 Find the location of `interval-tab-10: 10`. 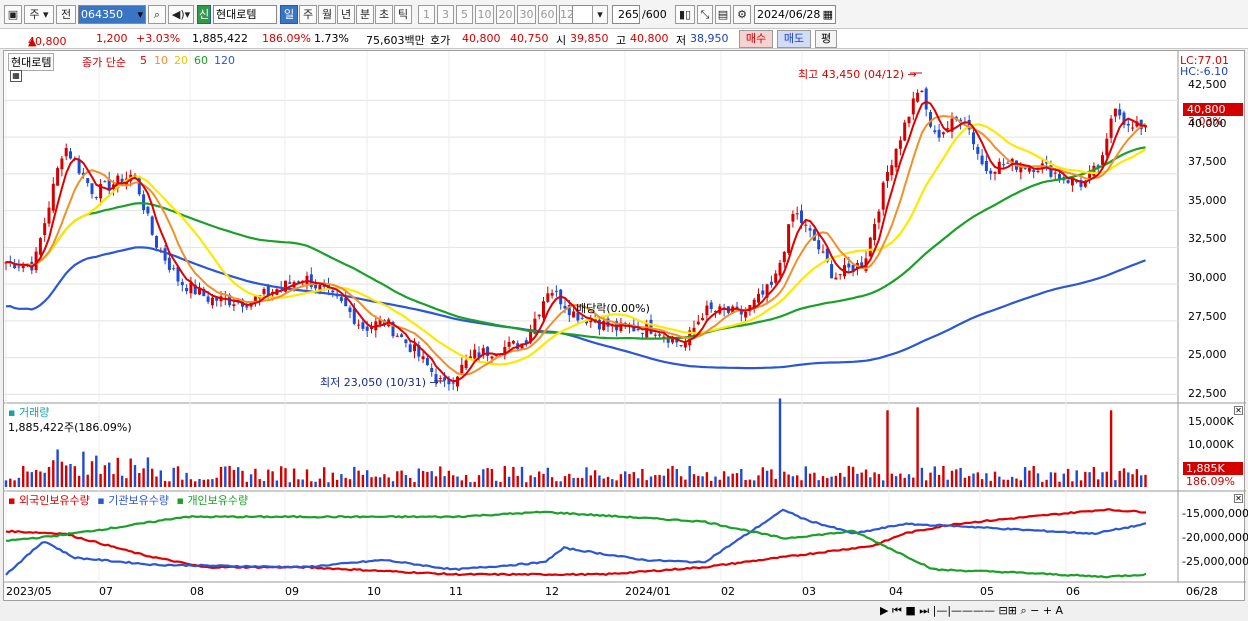

interval-tab-10: 10 is located at coordinates (484, 14).